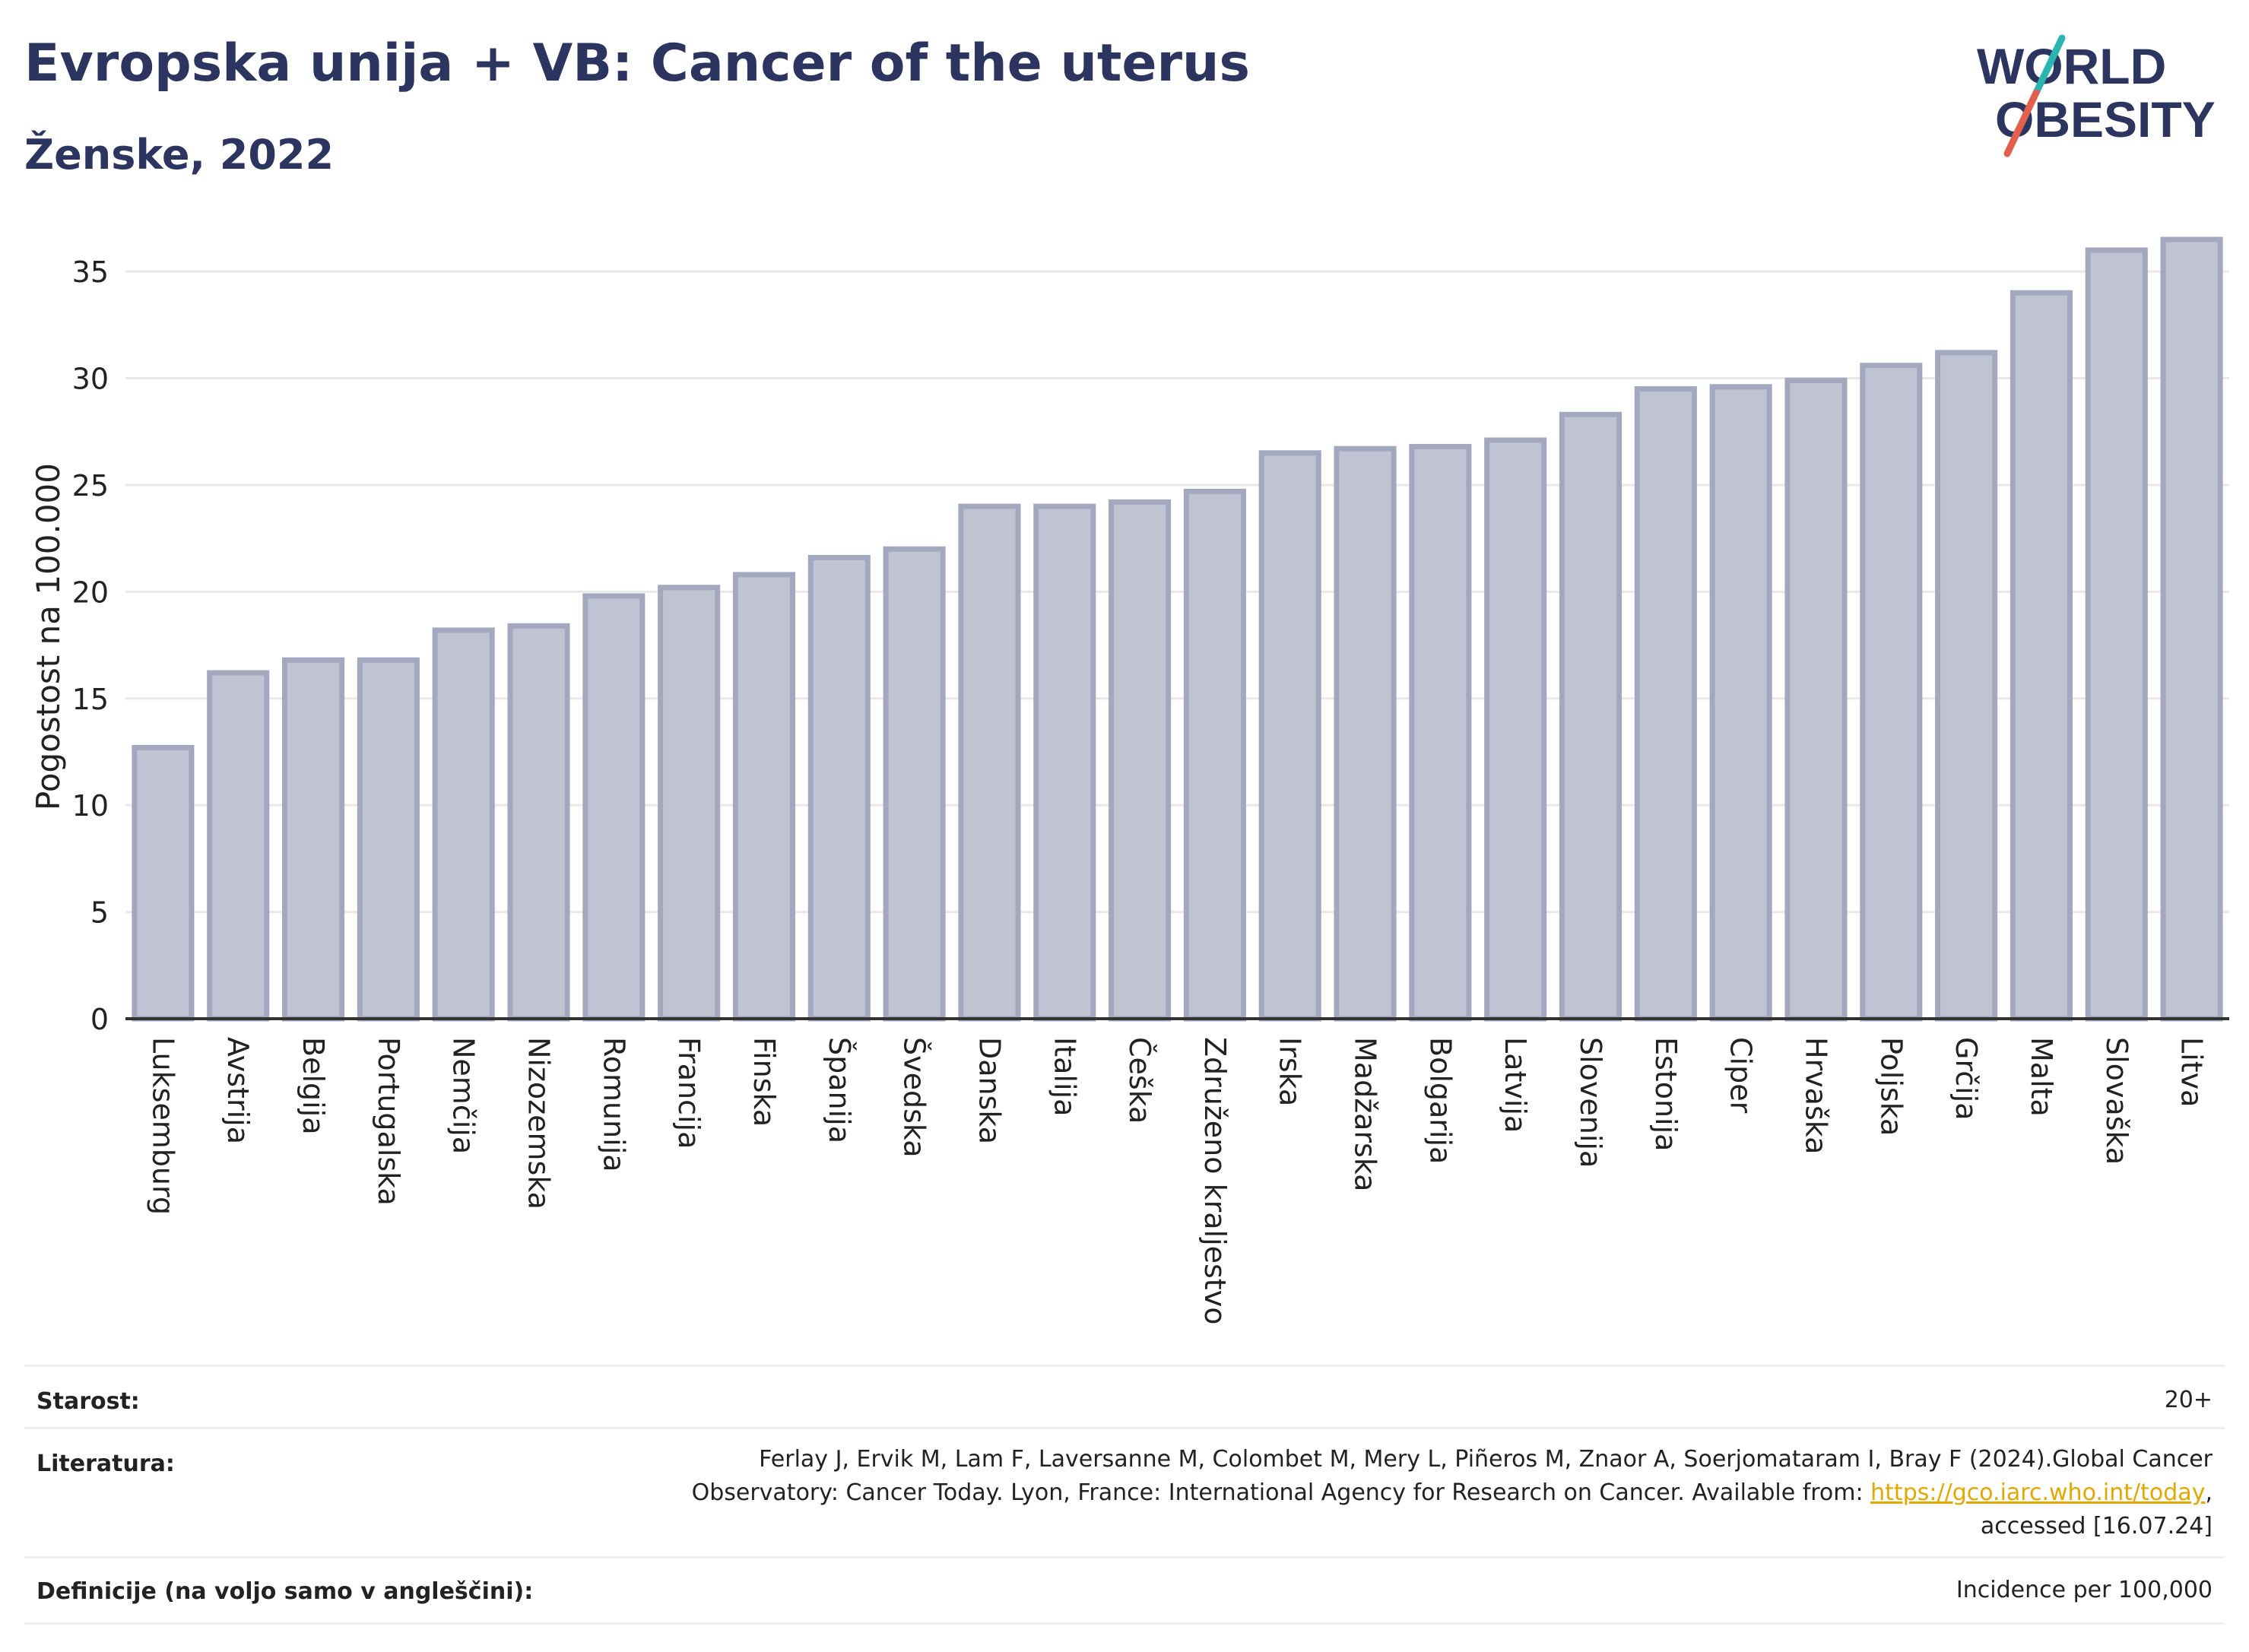 This screenshot has width=2249, height=1652. Describe the element at coordinates (88, 1401) in the screenshot. I see `age-label: Starost:` at that location.